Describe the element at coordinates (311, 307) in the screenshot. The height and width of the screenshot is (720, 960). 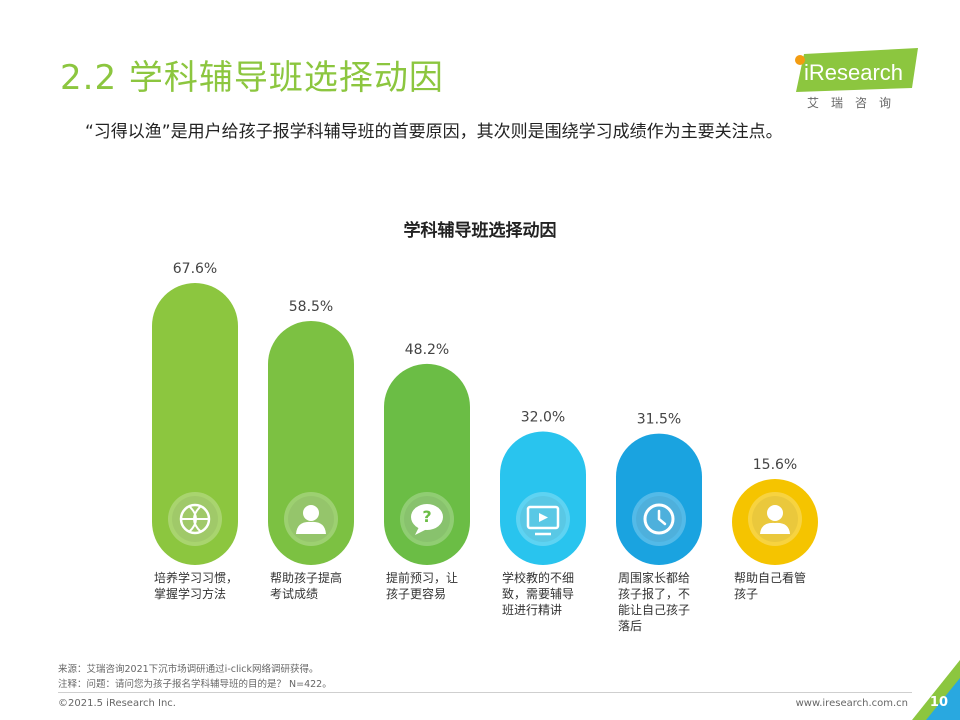
I see `value-label: 58.5%` at that location.